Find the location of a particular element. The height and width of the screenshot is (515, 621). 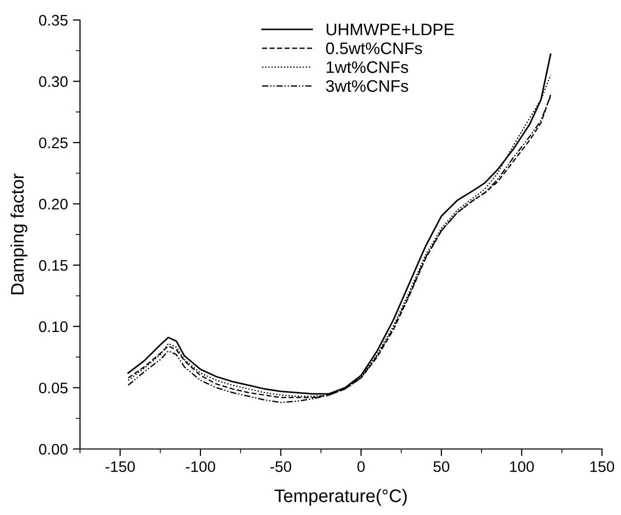

y-tick-label: 0.20 is located at coordinates (53, 204).